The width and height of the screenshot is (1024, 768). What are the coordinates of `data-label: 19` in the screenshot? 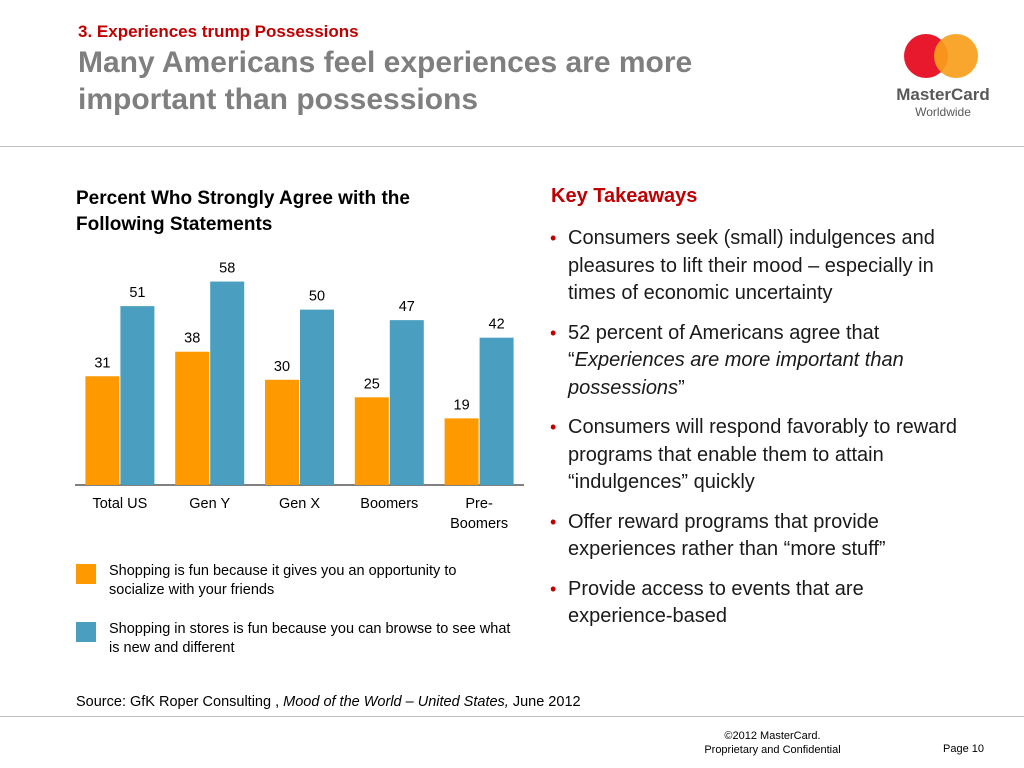 It's located at (462, 405).